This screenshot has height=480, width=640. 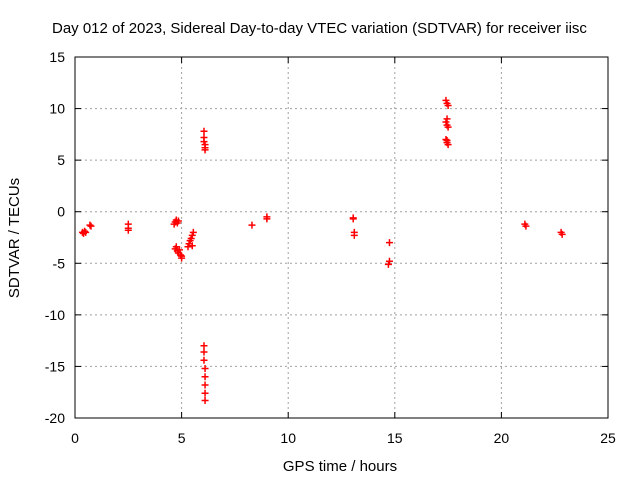 What do you see at coordinates (57, 57) in the screenshot?
I see `y-tick-label: 15` at bounding box center [57, 57].